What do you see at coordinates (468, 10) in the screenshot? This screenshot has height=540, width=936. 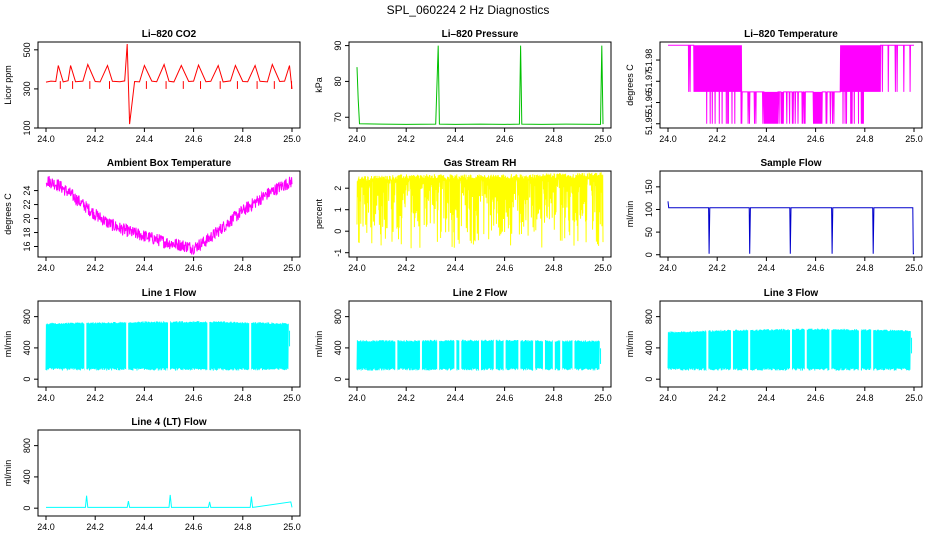 I see `figure-suptitle: SPL_060224 2 Hz Diagnostics` at bounding box center [468, 10].